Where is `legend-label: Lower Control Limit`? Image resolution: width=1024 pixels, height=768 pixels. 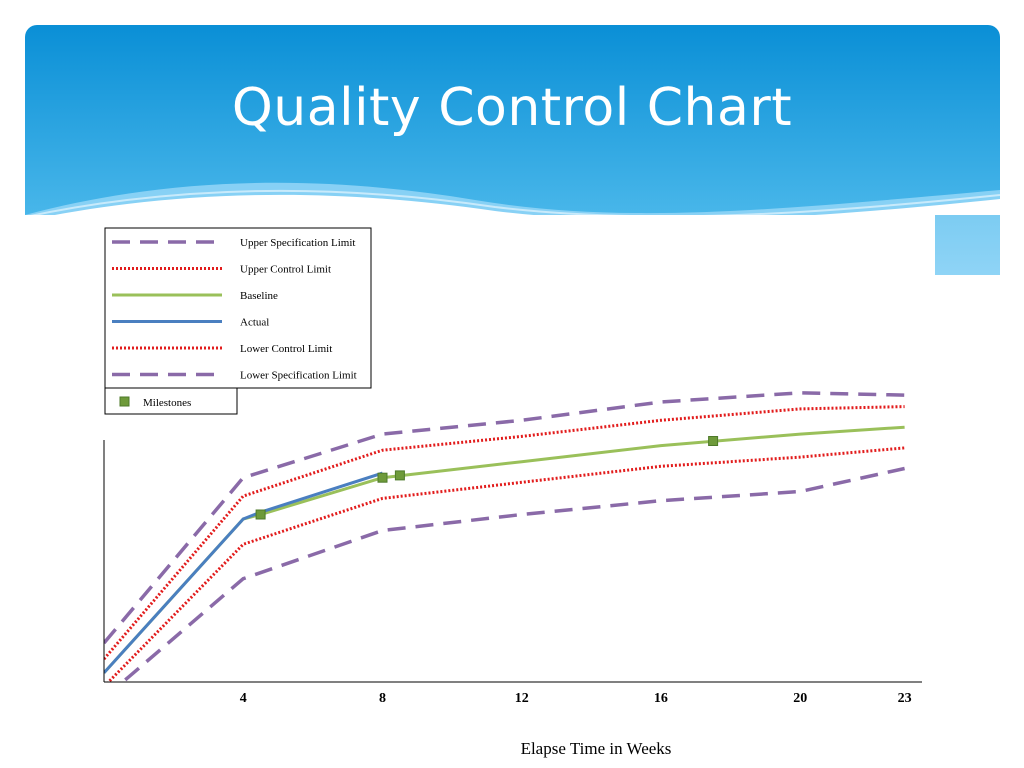 legend-label: Lower Control Limit is located at coordinates (286, 349).